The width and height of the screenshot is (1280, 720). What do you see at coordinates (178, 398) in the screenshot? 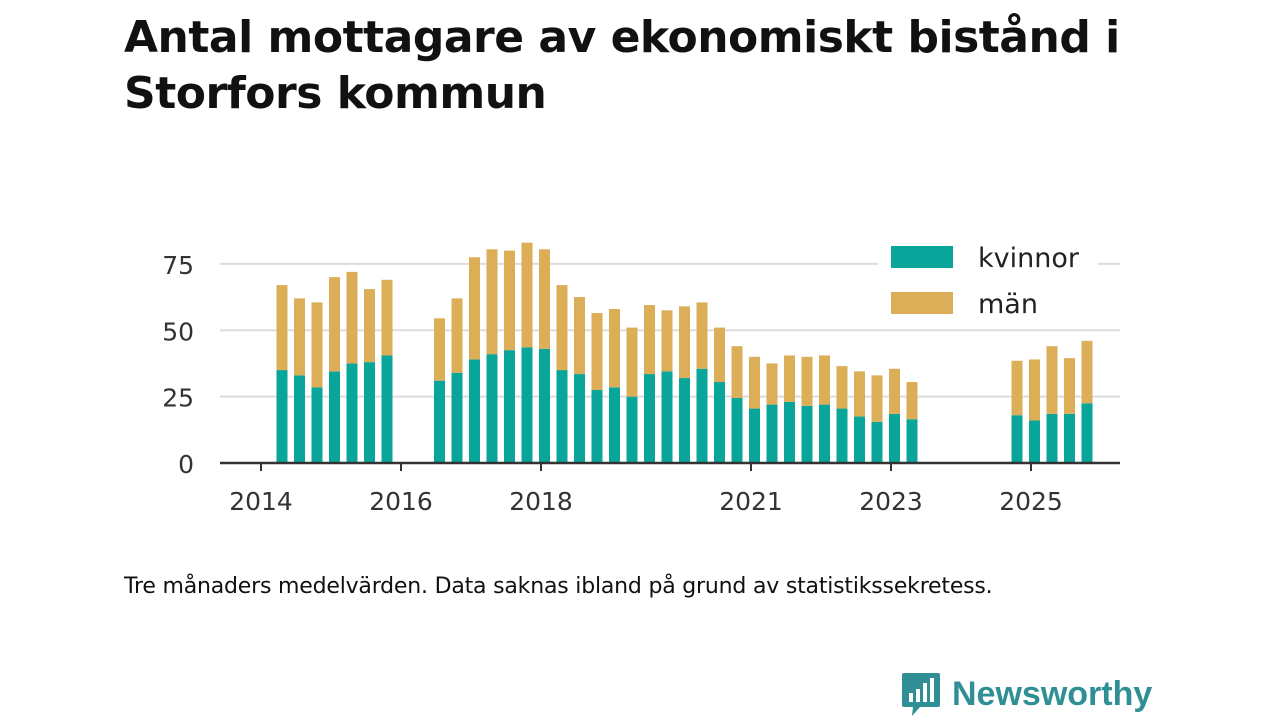
I see `y-tick-label: 25` at bounding box center [178, 398].